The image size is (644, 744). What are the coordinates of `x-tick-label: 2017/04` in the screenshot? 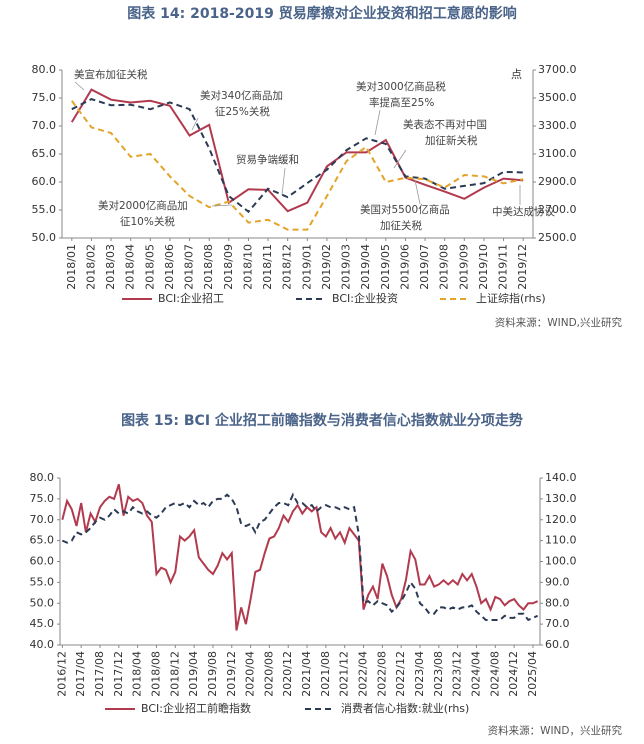 It's located at (80, 674).